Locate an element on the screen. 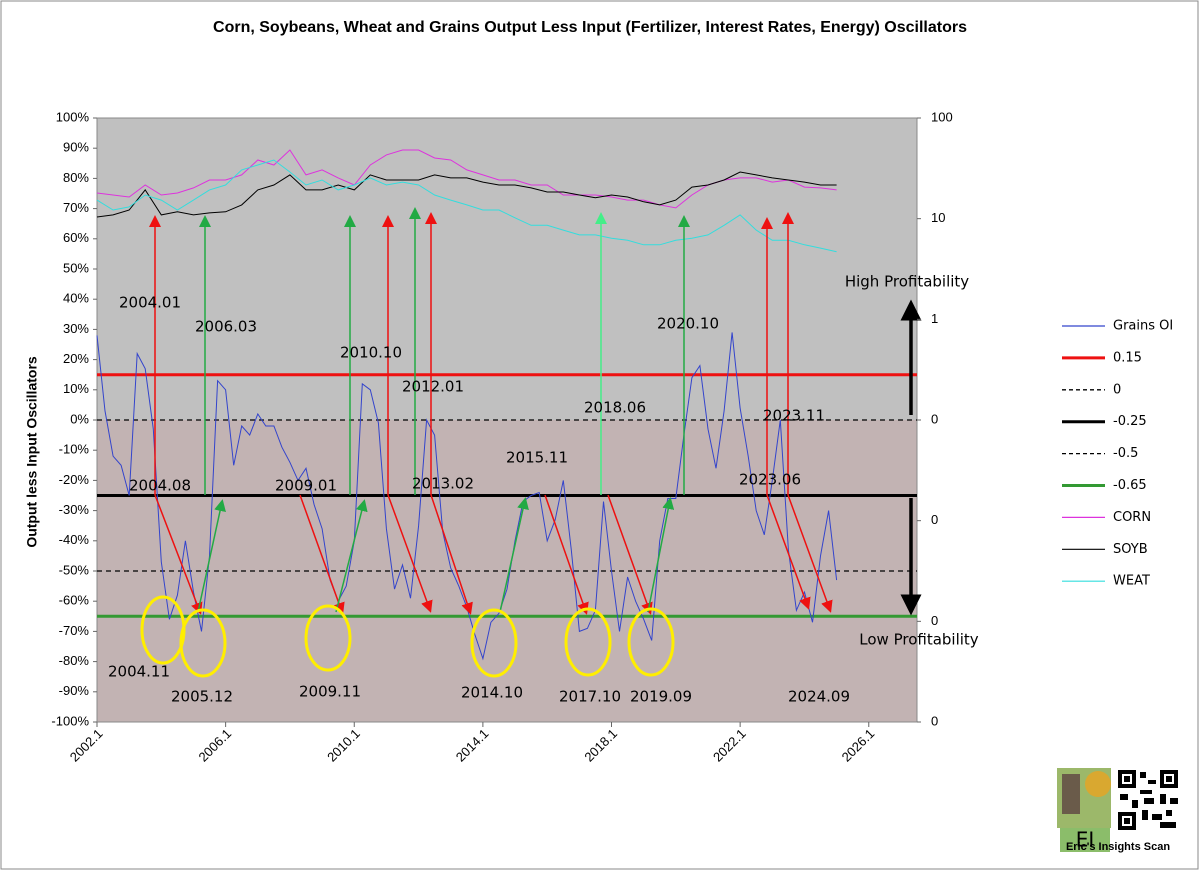 This screenshot has height=871, width=1200. annotation: 2018.06 is located at coordinates (615, 408).